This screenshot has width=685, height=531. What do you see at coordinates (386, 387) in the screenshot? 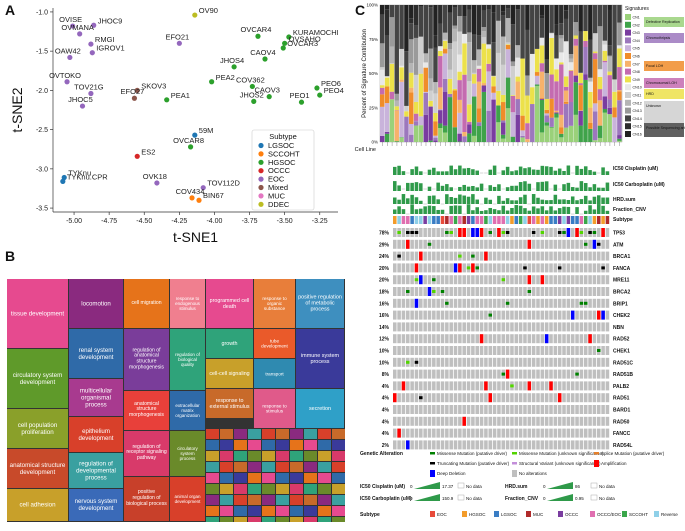
I see `gene-percent: 4%` at bounding box center [386, 387].